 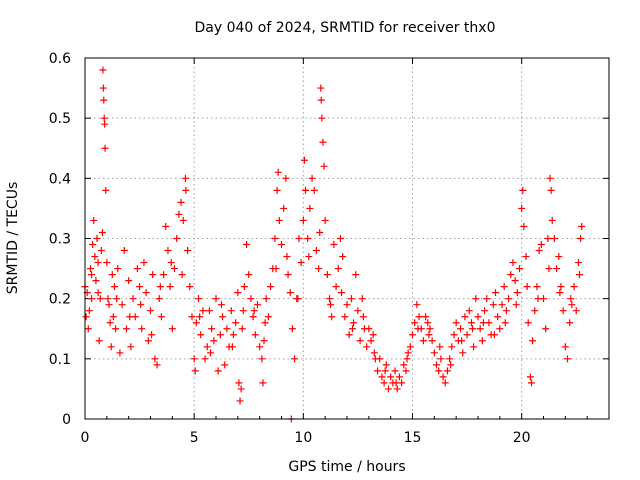 What do you see at coordinates (60, 119) in the screenshot?
I see `y-tick-label: 0.5` at bounding box center [60, 119].